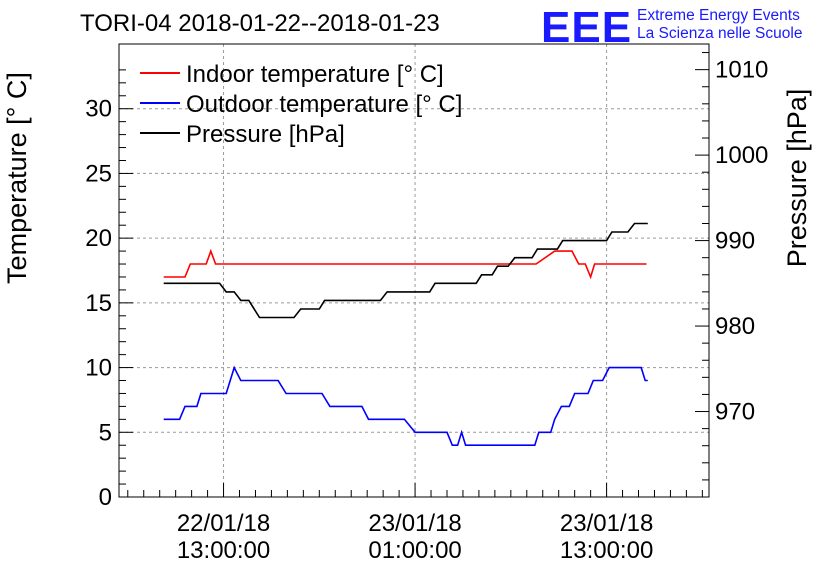  I want to click on legend-entry-pressure: Pressure [hPa], so click(242, 134).